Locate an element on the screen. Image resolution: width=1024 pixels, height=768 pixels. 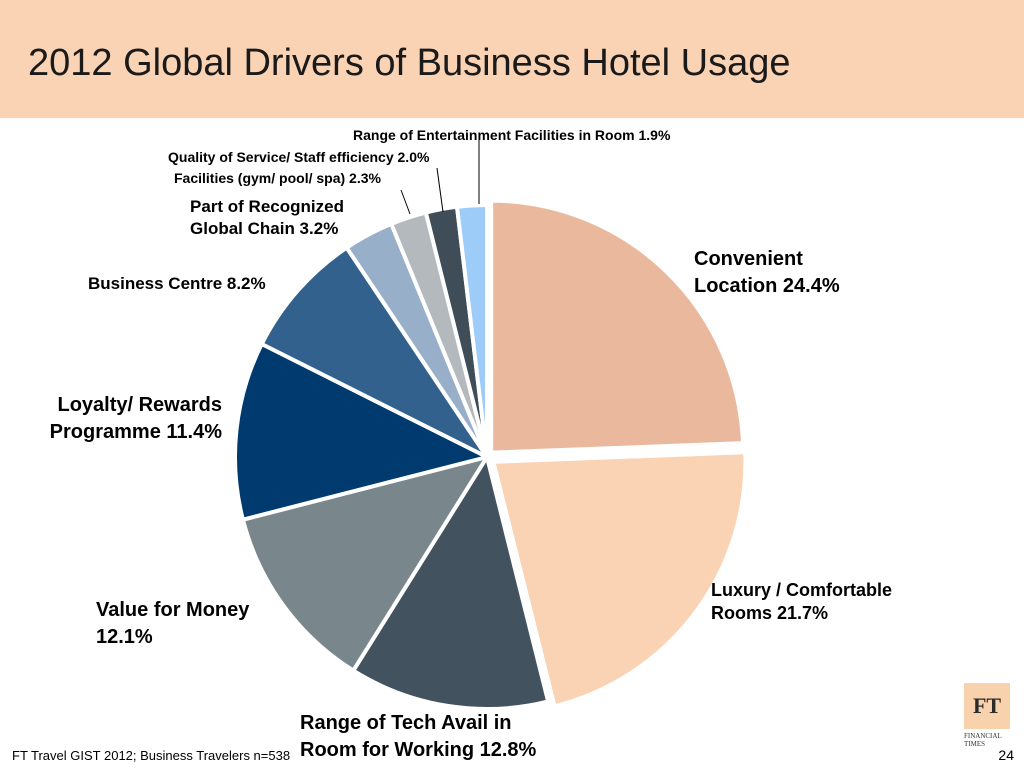
slice-label-line: Facilities (gym/ pool/ spa) 2.3% is located at coordinates (277, 178).